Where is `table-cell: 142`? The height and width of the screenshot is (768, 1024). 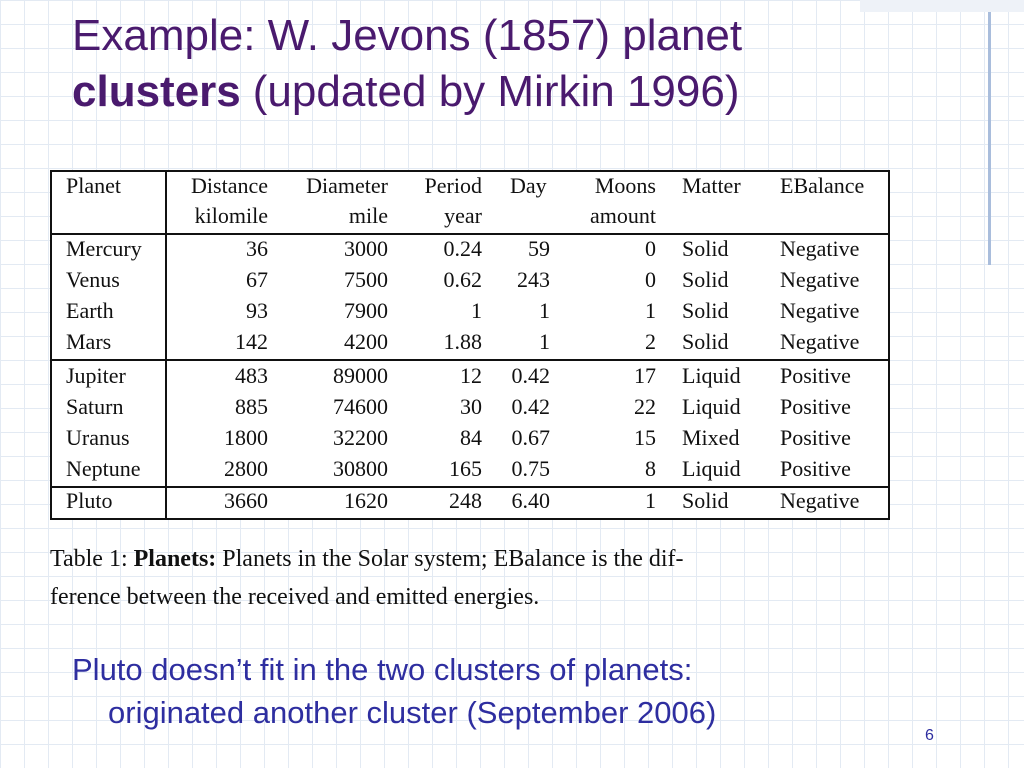 table-cell: 142 is located at coordinates (251, 341).